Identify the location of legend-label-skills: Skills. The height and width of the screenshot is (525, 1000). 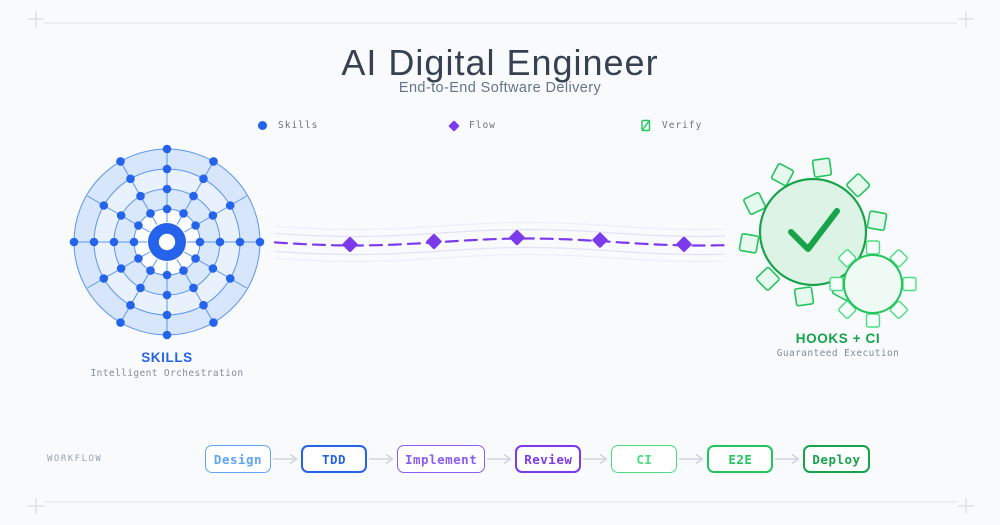
(298, 125).